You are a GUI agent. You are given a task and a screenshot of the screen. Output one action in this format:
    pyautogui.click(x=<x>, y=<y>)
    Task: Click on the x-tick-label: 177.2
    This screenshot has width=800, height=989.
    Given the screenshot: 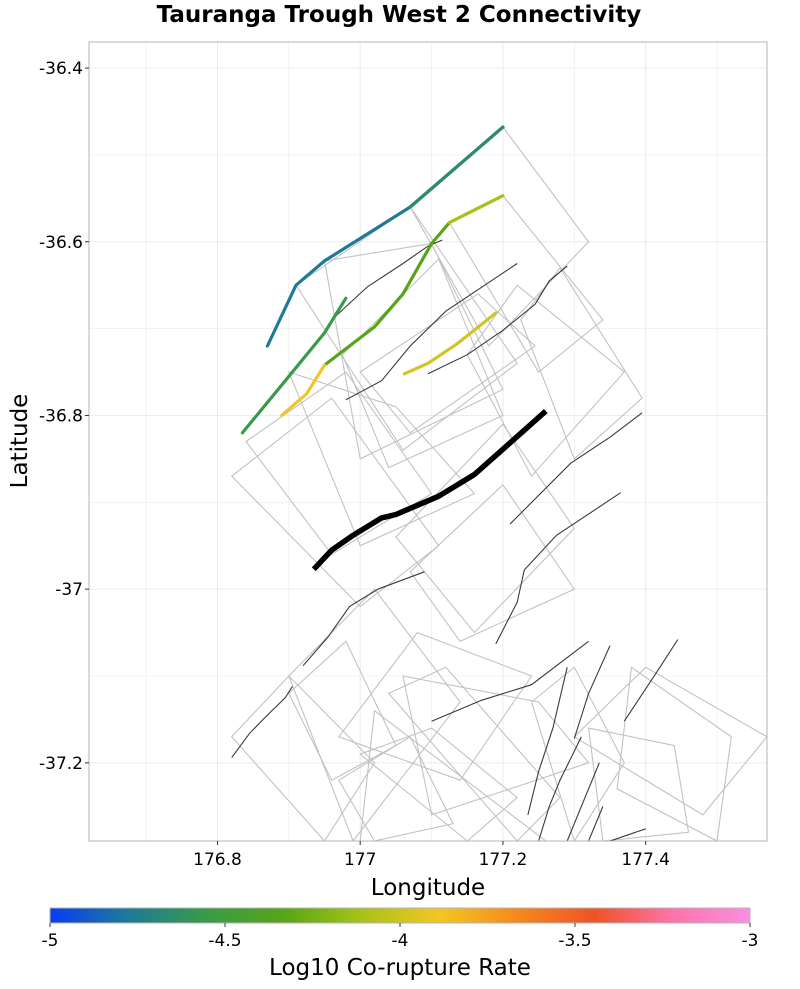 What is the action you would take?
    pyautogui.click(x=503, y=860)
    